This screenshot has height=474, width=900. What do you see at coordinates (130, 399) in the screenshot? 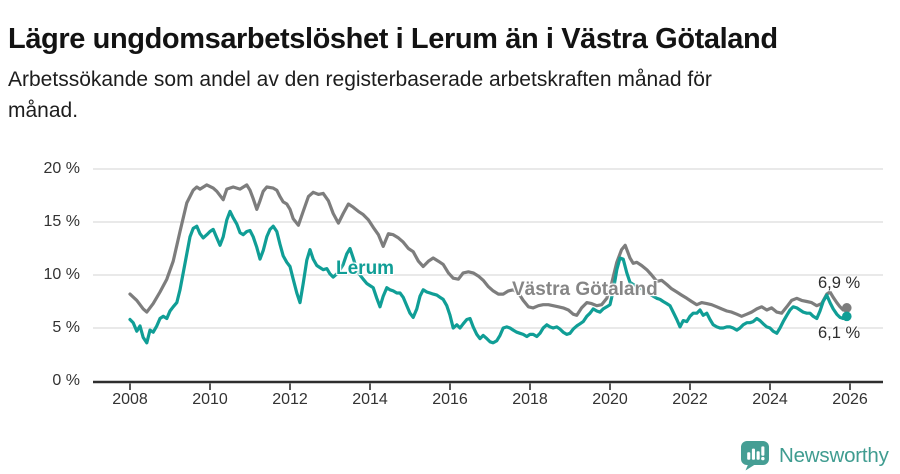
I see `x-tick-label: 2008` at bounding box center [130, 399].